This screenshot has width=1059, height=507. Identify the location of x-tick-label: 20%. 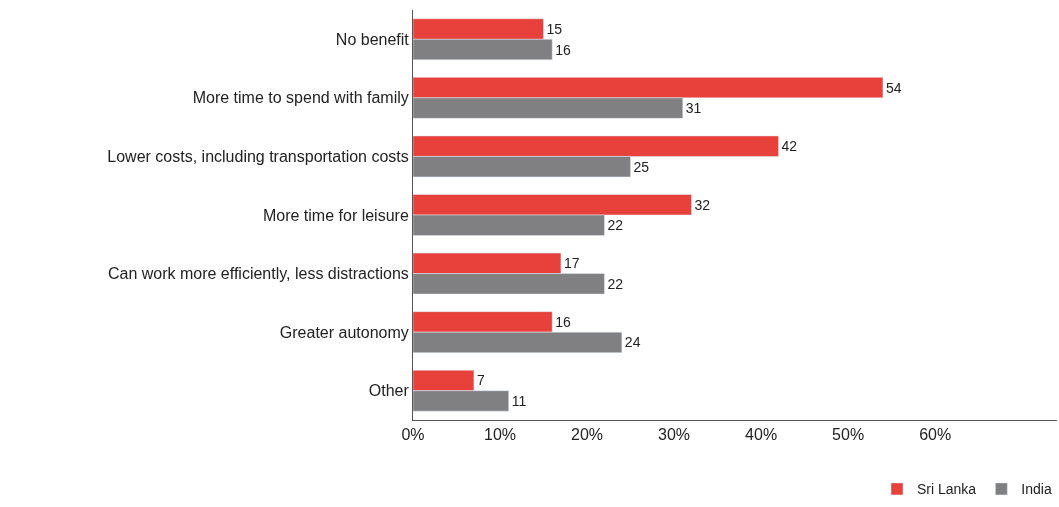
(587, 435).